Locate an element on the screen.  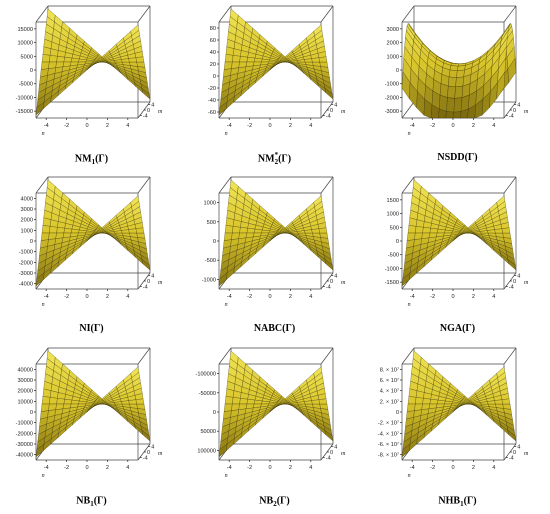
caption-subscript: 2 is located at coordinates (275, 504).